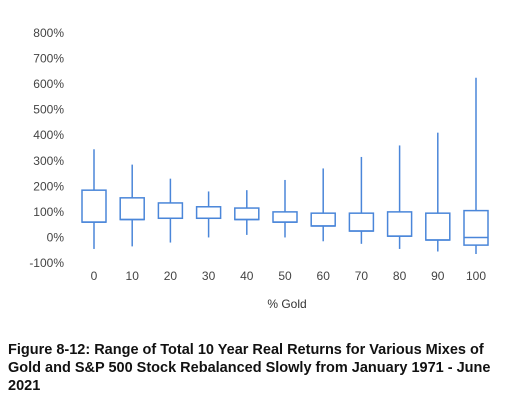  Describe the element at coordinates (48, 59) in the screenshot. I see `y-tick-label: 700%` at that location.